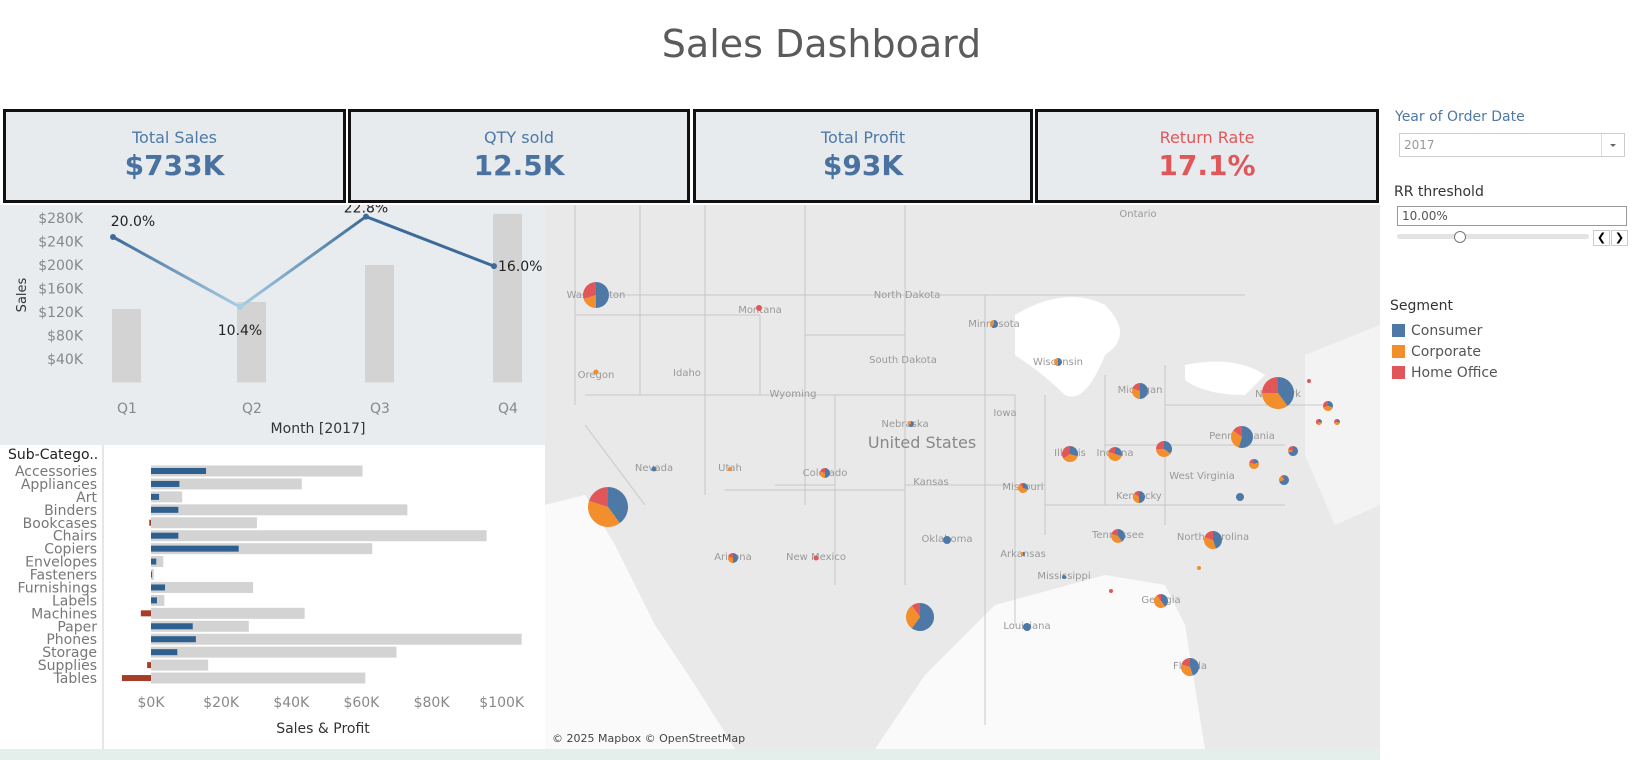 The image size is (1643, 760). Describe the element at coordinates (174, 156) in the screenshot. I see `kpi-total-sales: Total Sales $733K` at that location.